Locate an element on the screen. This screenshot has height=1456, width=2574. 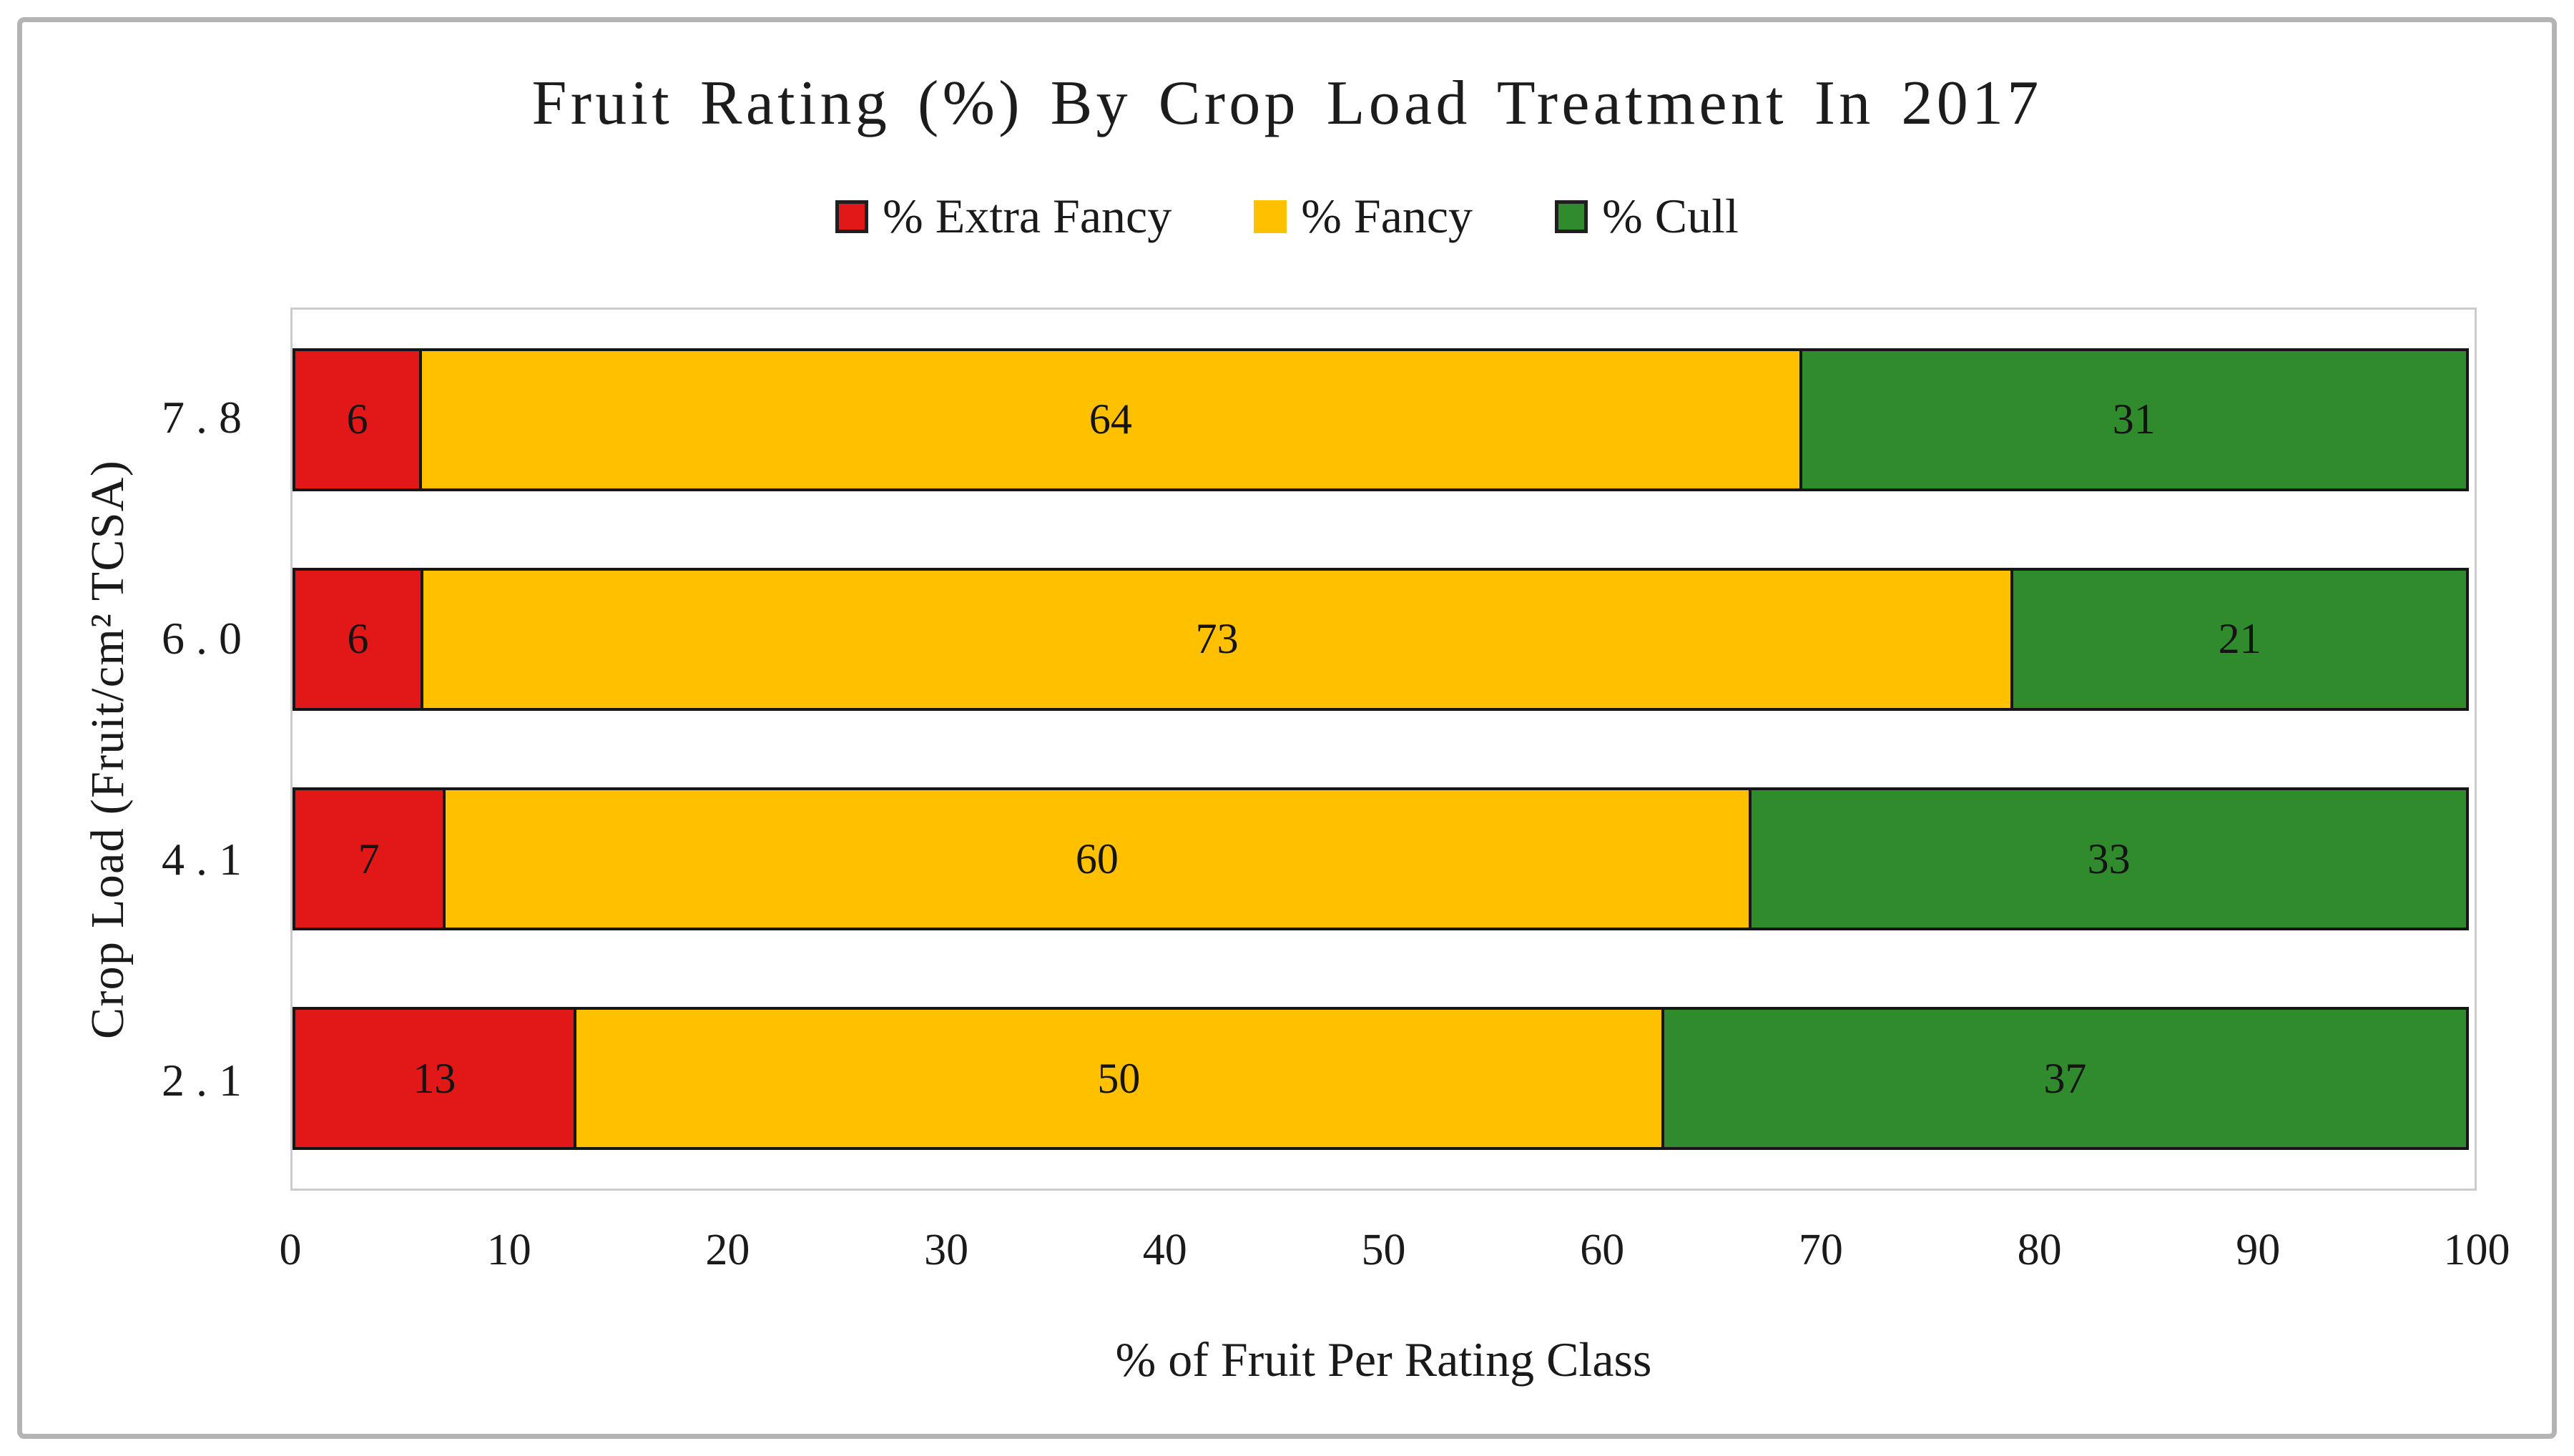
stacked-bar-6.0: 6 73 21 is located at coordinates (1384, 639).